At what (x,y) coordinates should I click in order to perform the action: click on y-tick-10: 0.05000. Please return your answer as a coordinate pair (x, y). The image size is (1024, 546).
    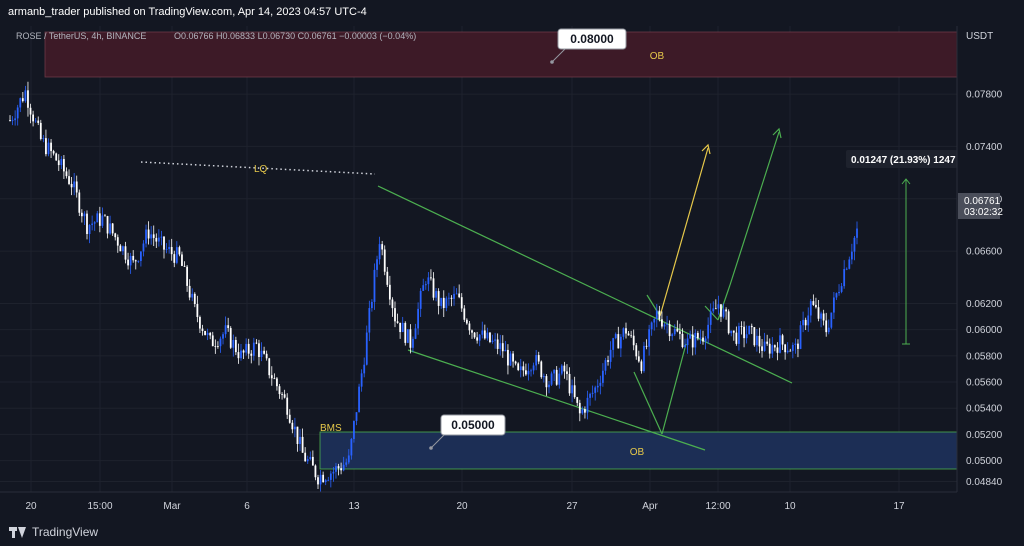
    Looking at the image, I should click on (984, 461).